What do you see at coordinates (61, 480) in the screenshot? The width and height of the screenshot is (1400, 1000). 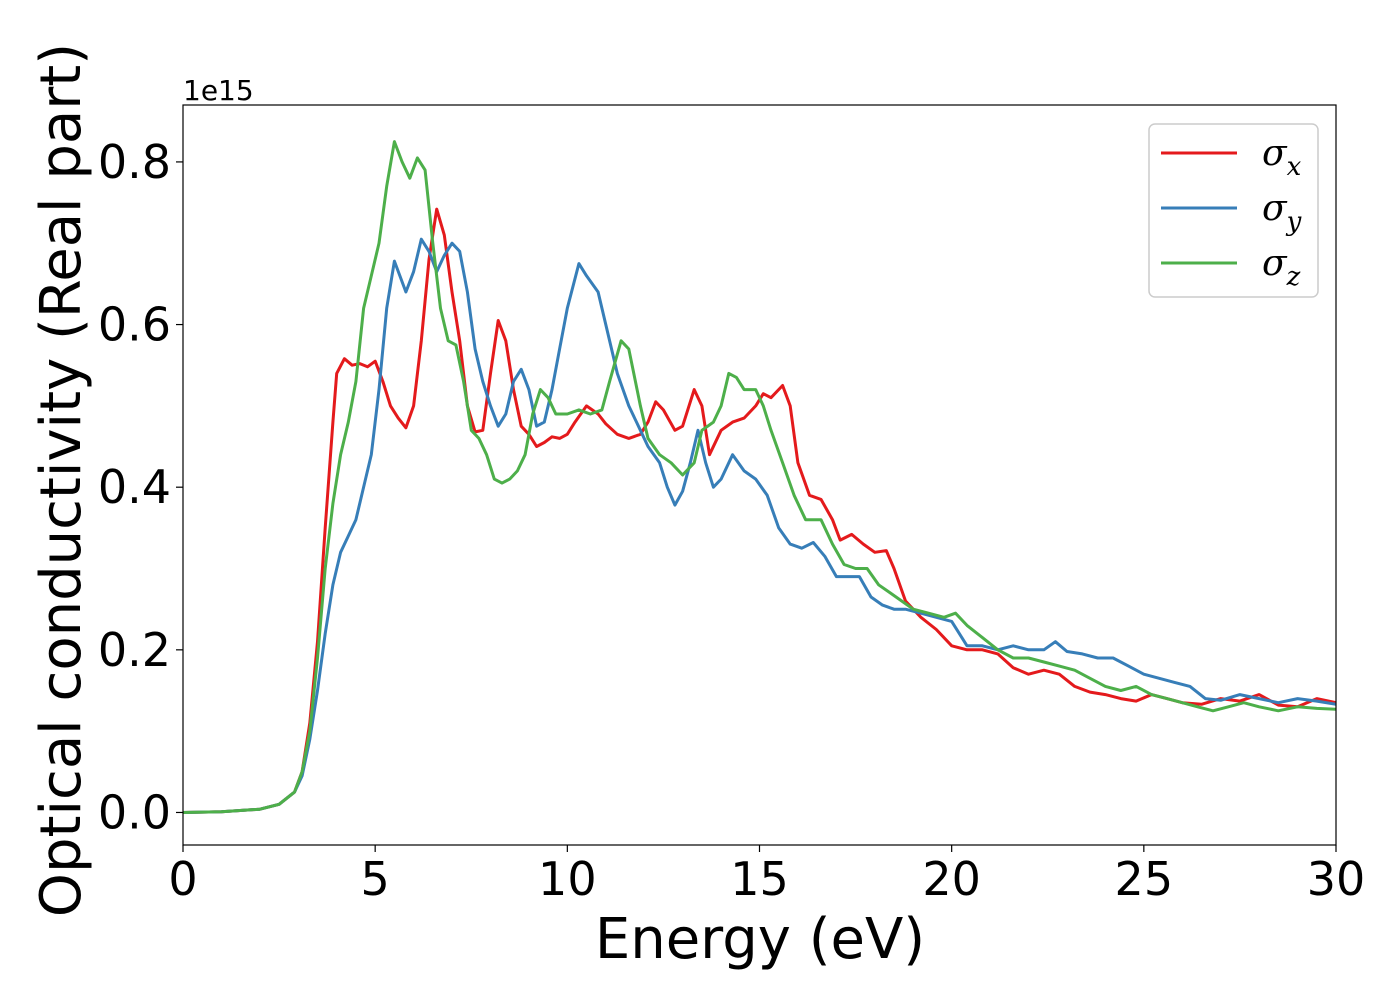 I see `y-axis-label: Optical conductivity (Real part)` at bounding box center [61, 480].